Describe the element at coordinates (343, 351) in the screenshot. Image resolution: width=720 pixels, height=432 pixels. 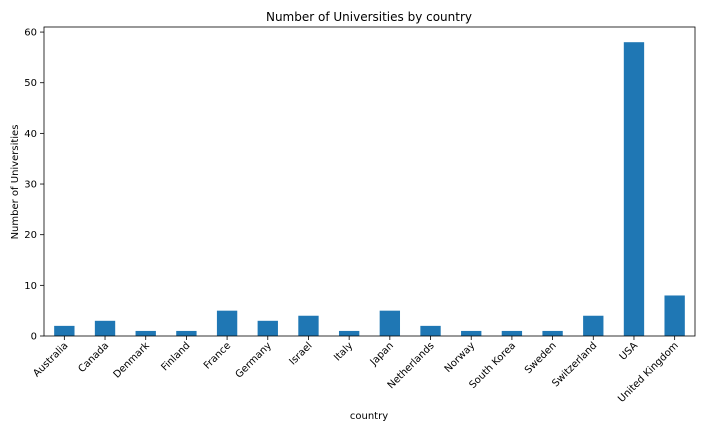
I see `x-tick-label: Italy` at that location.